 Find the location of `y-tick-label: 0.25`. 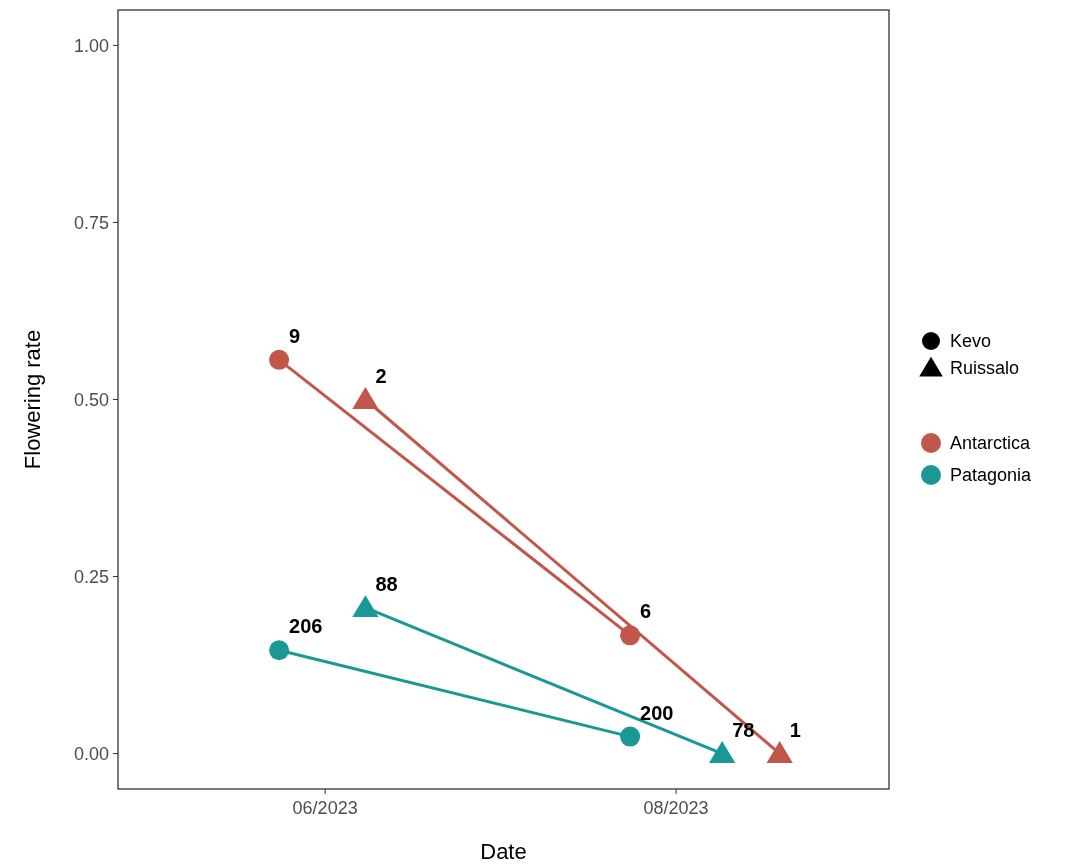

y-tick-label: 0.25 is located at coordinates (91, 576).